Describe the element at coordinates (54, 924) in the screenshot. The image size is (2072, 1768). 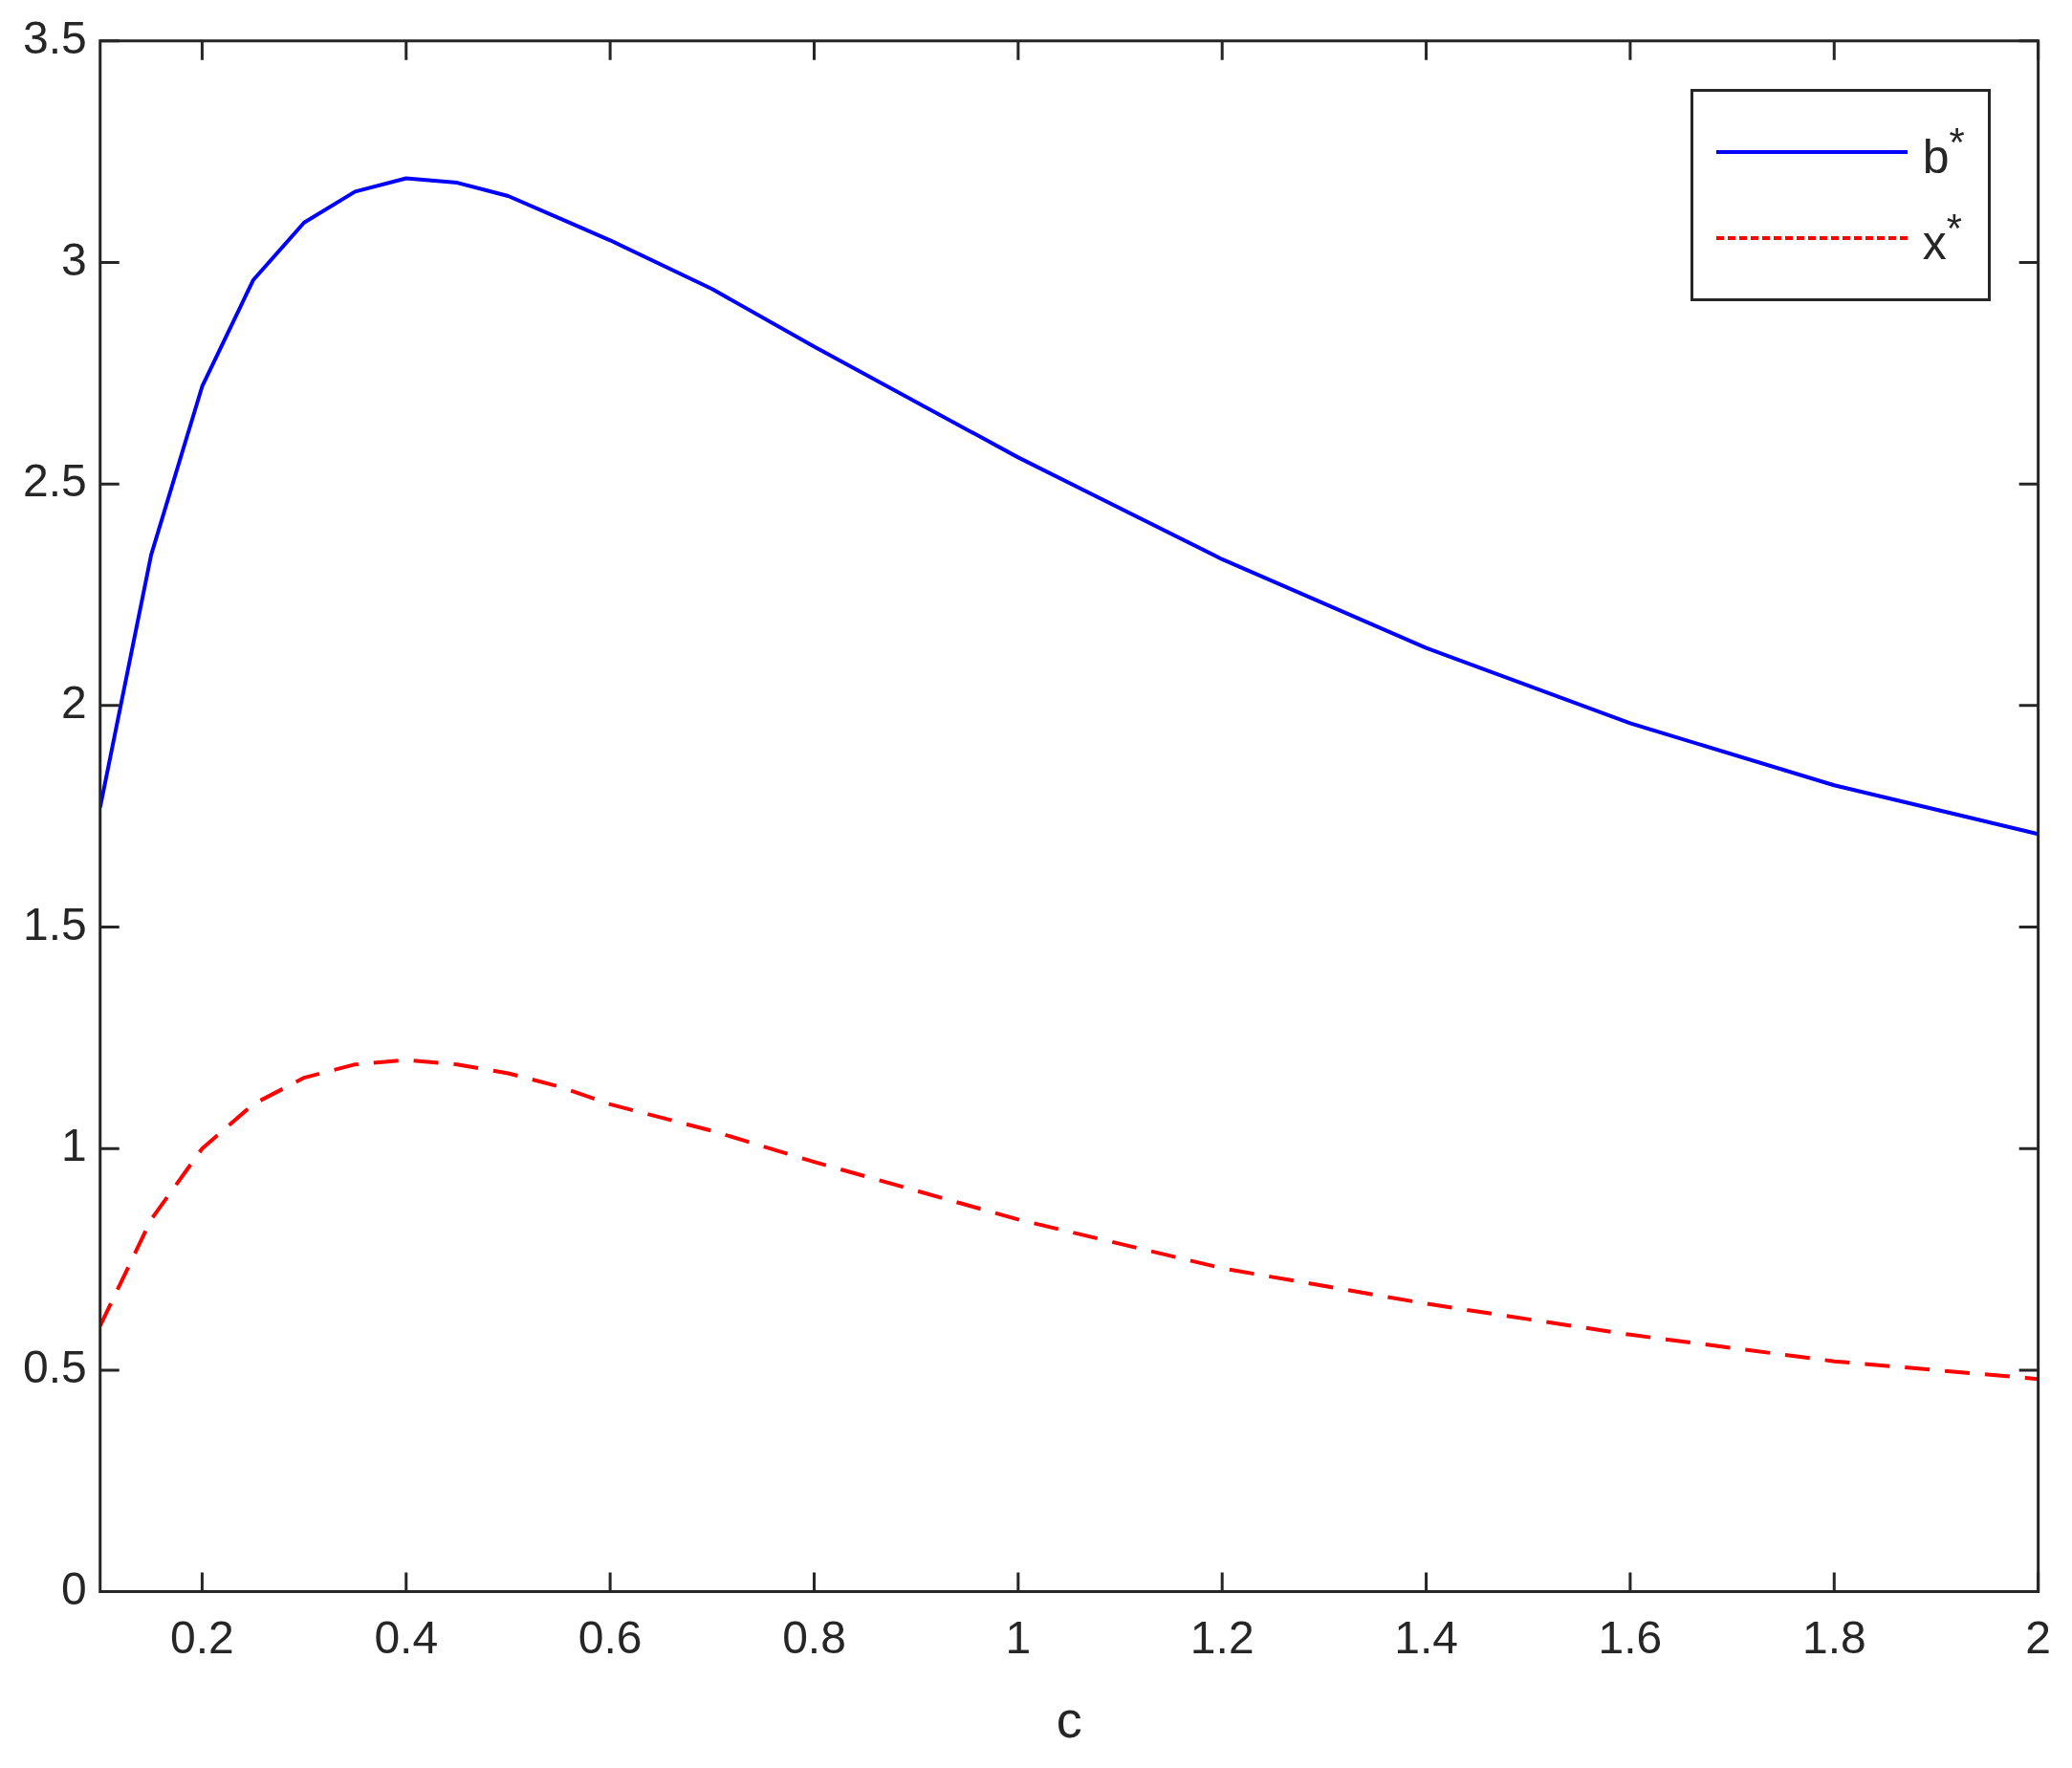
I see `y-tick-label: 1.5` at that location.